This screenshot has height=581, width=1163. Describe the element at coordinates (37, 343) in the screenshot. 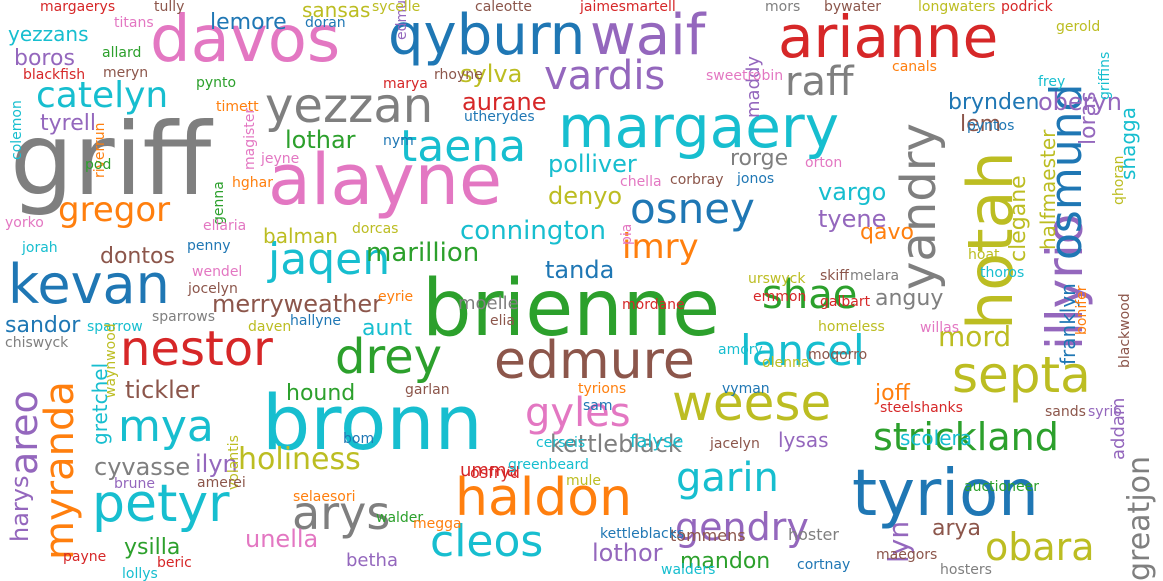

I see `word-chiswyck: chiswyck` at that location.